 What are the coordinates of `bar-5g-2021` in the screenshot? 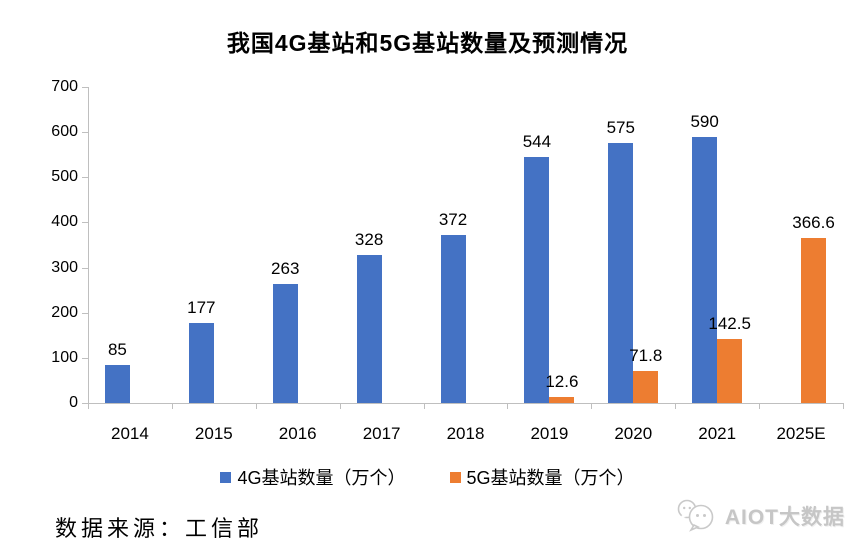 It's located at (730, 370).